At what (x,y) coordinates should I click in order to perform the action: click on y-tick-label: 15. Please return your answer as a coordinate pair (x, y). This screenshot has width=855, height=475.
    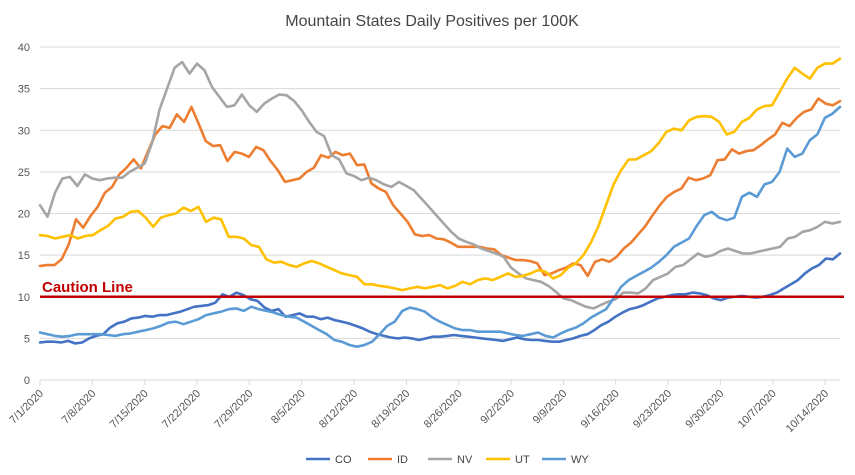
    Looking at the image, I should click on (24, 256).